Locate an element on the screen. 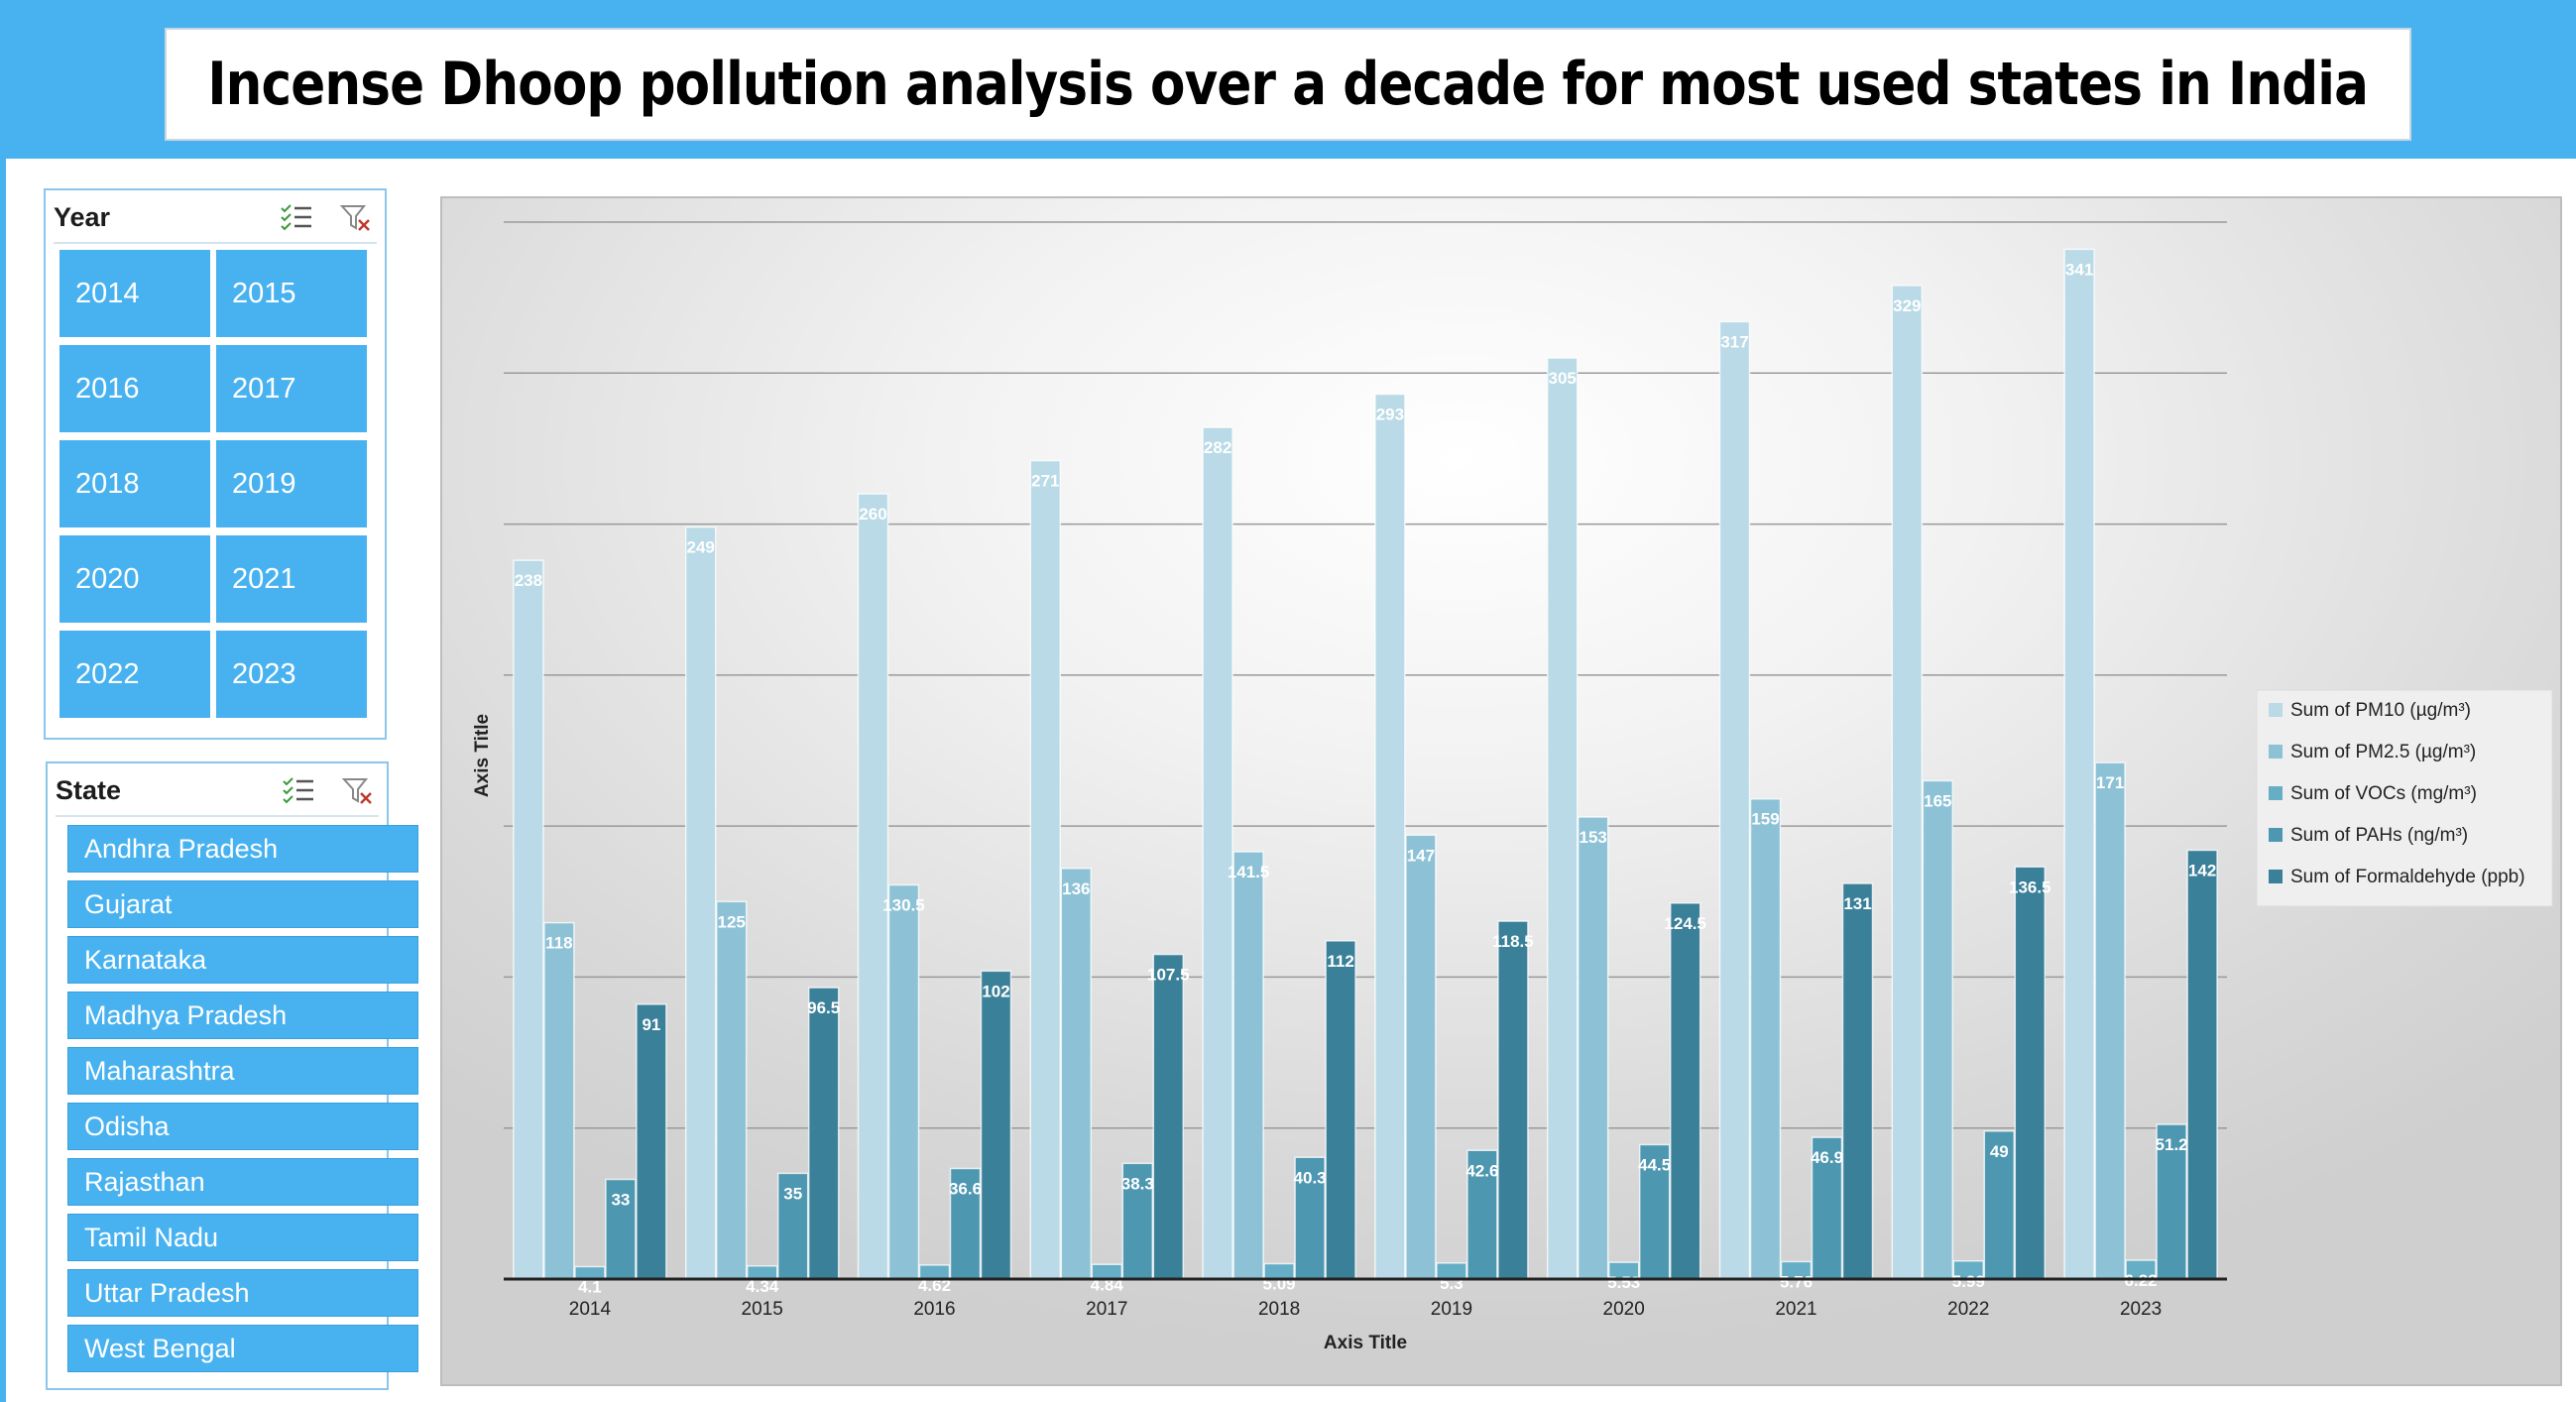  data-label: 147 is located at coordinates (1421, 855).